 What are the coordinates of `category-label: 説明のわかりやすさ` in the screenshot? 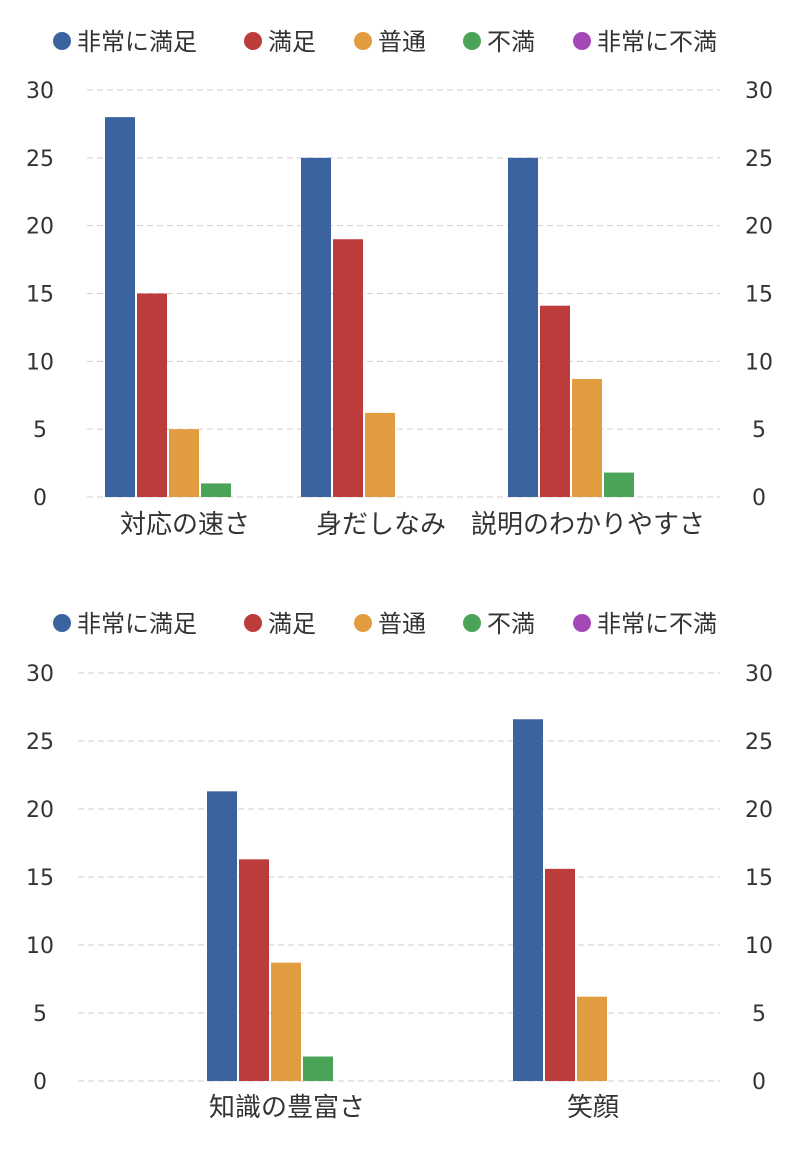 It's located at (588, 525).